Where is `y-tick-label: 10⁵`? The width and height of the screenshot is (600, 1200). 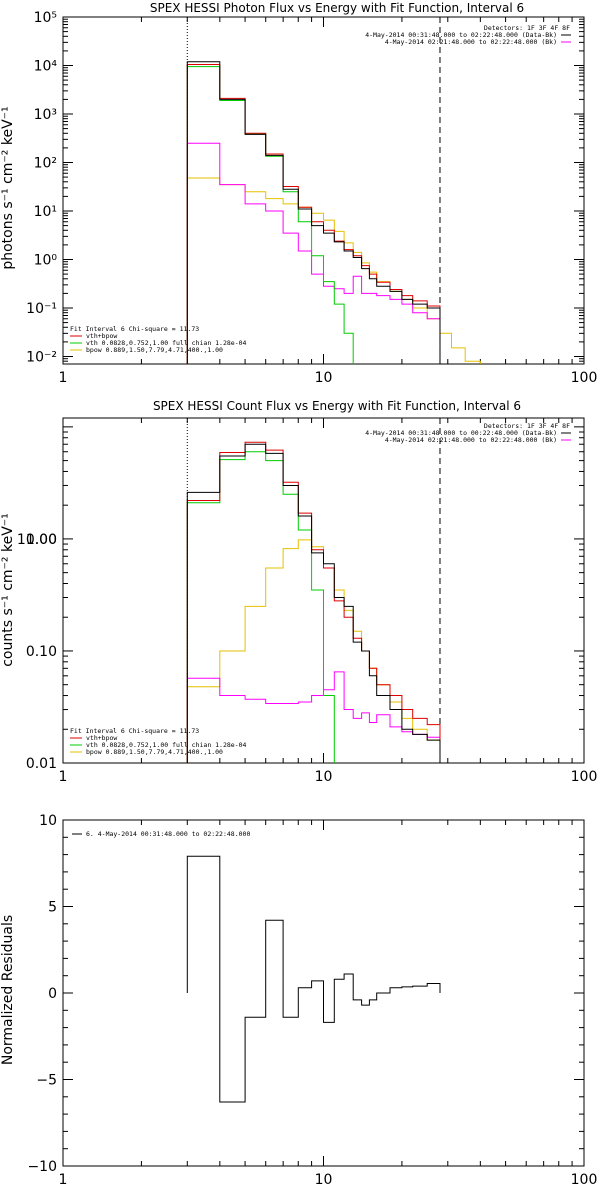
y-tick-label: 10⁵ is located at coordinates (45, 18).